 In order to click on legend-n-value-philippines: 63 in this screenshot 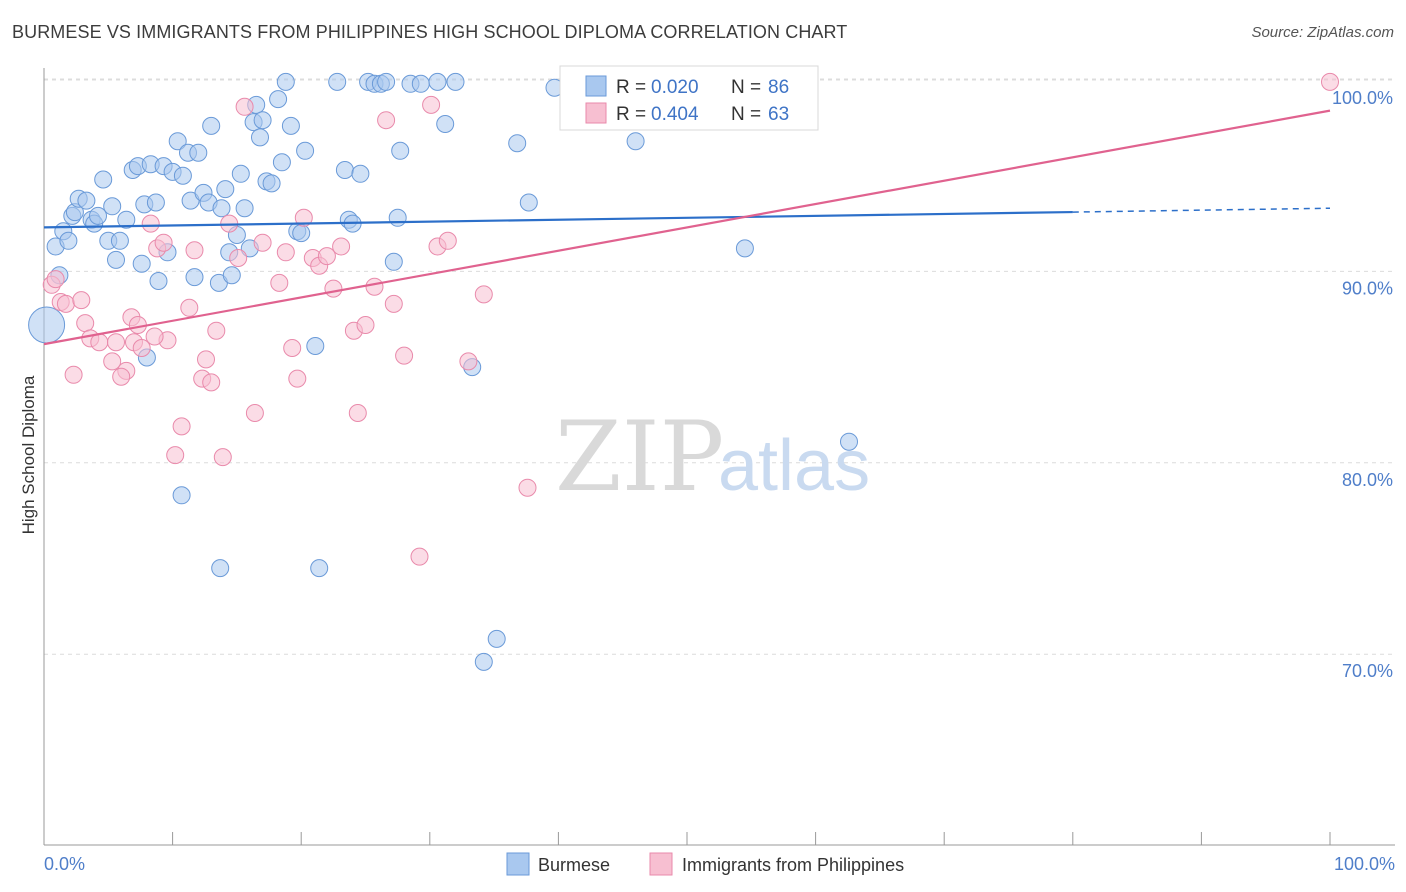, I will do `click(778, 114)`.